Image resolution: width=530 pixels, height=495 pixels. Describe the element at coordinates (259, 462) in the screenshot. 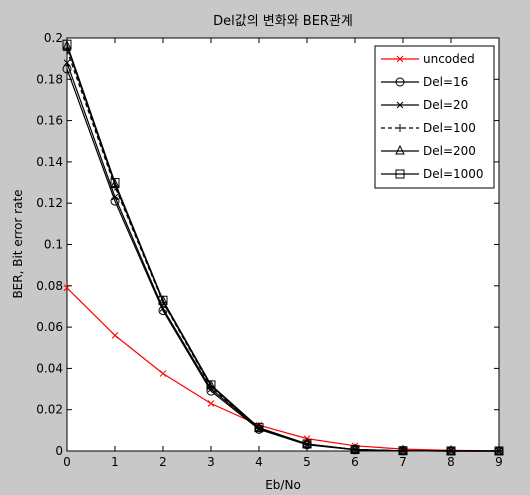

I see `x-tick-label: 4` at that location.